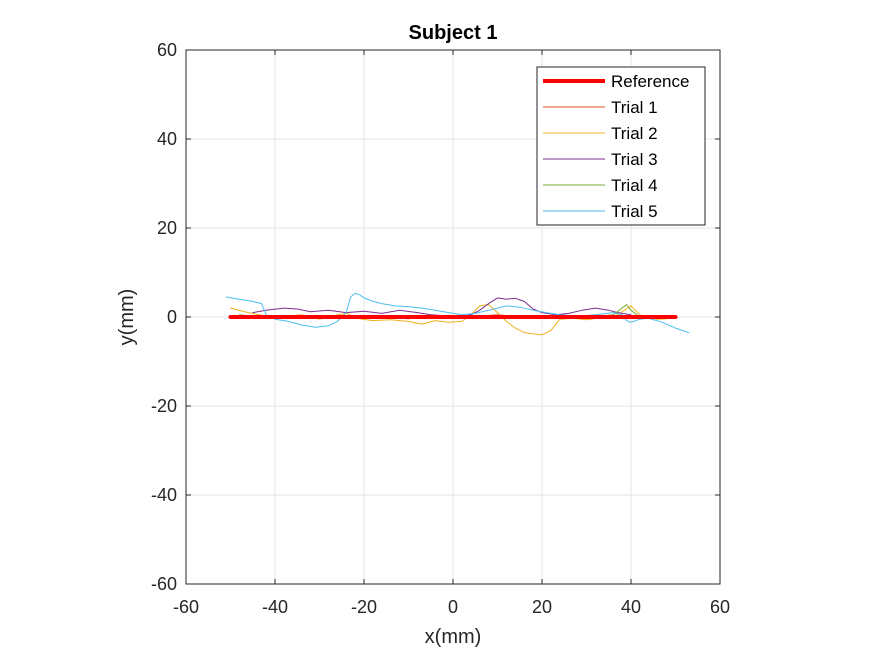  I want to click on series-layer, so click(457, 314).